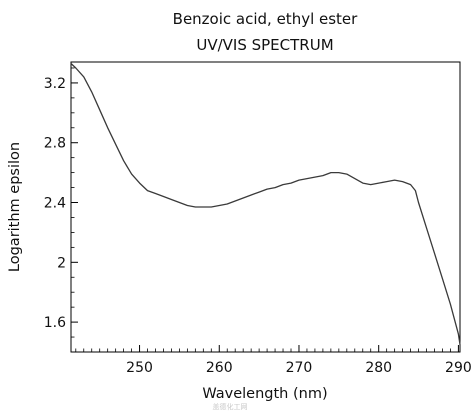 This screenshot has height=416, width=474. What do you see at coordinates (61, 263) in the screenshot?
I see `y-tick-label: 2` at bounding box center [61, 263].